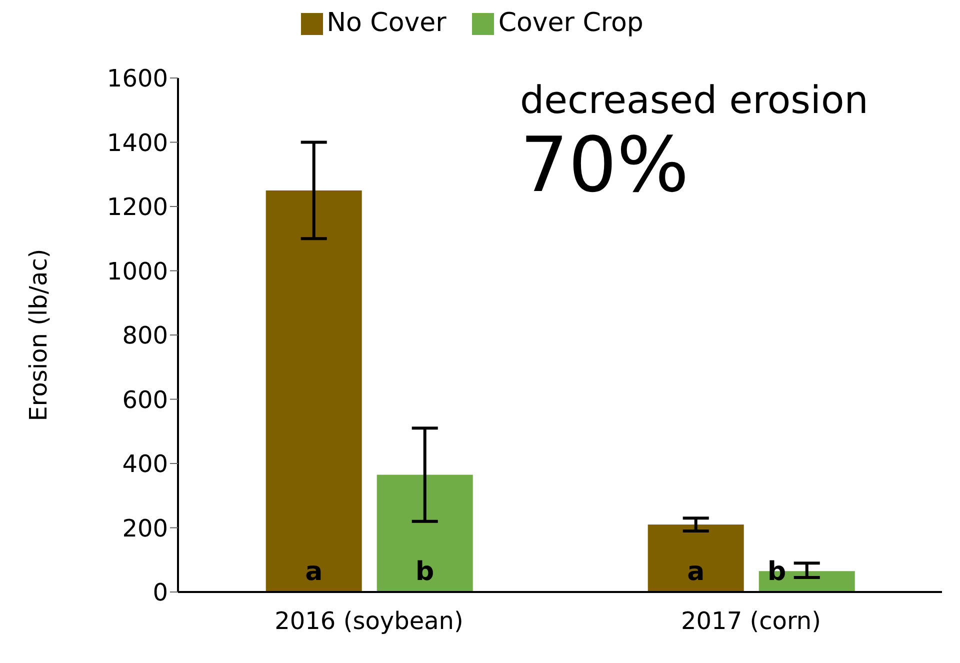  What do you see at coordinates (160, 592) in the screenshot?
I see `y-tick-label: 0` at bounding box center [160, 592].